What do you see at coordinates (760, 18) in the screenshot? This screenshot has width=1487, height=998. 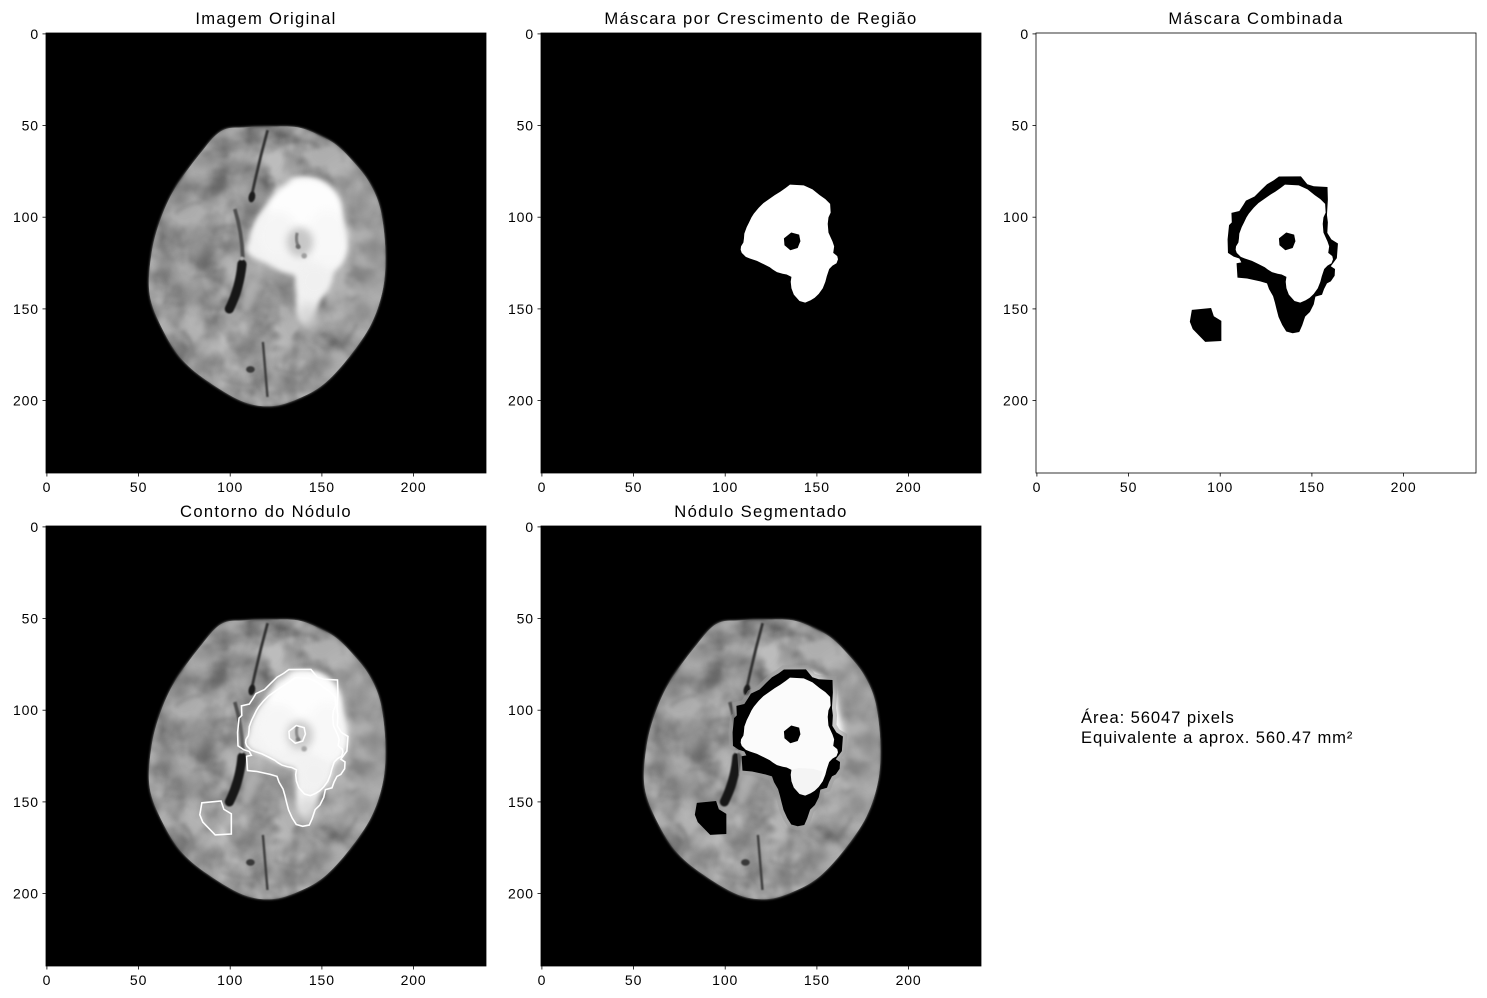 I see `svg-text:Máscara por Crescimento de Reg: Máscara por Crescimento de Região` at bounding box center [760, 18].